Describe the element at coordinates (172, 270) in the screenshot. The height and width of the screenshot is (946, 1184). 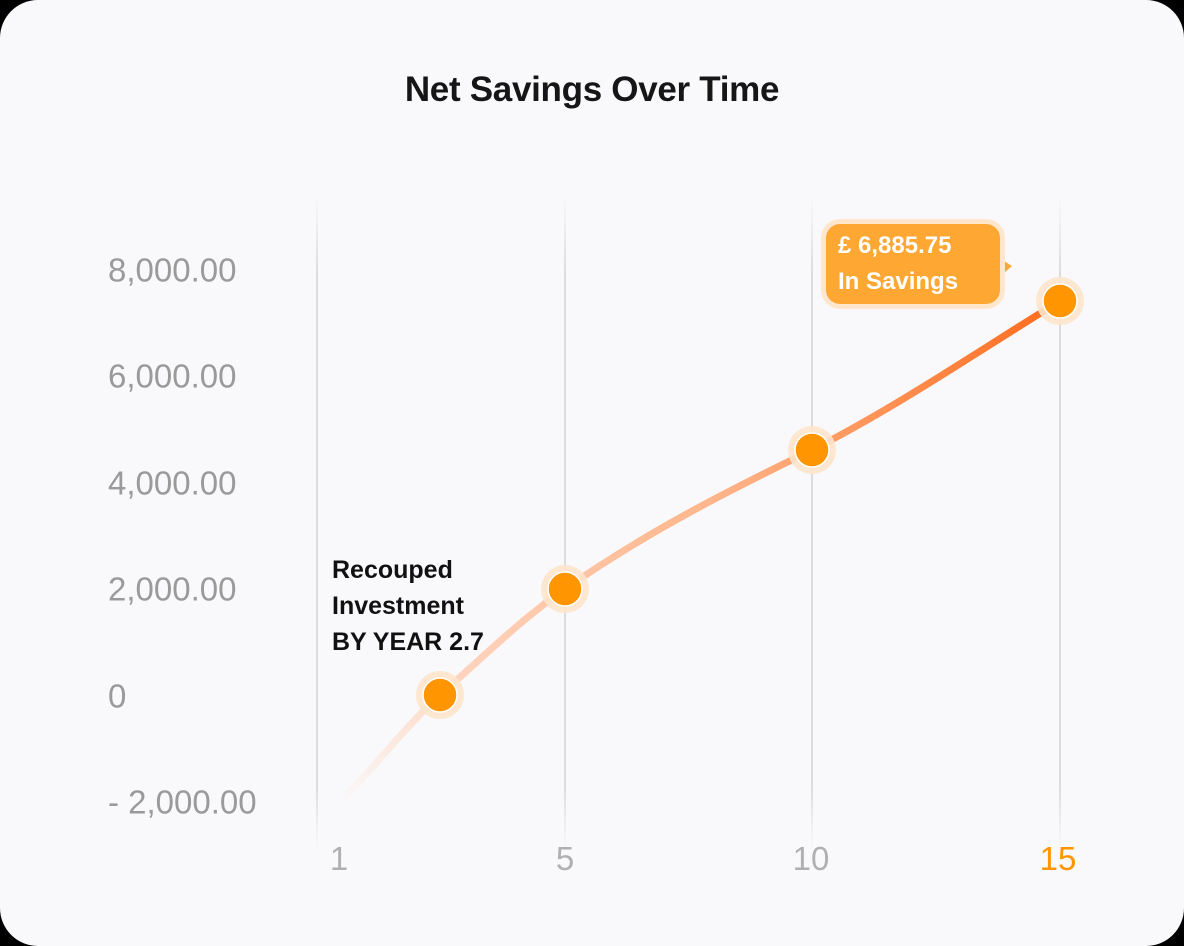
I see `y-tick-8000: 8,000.00` at that location.